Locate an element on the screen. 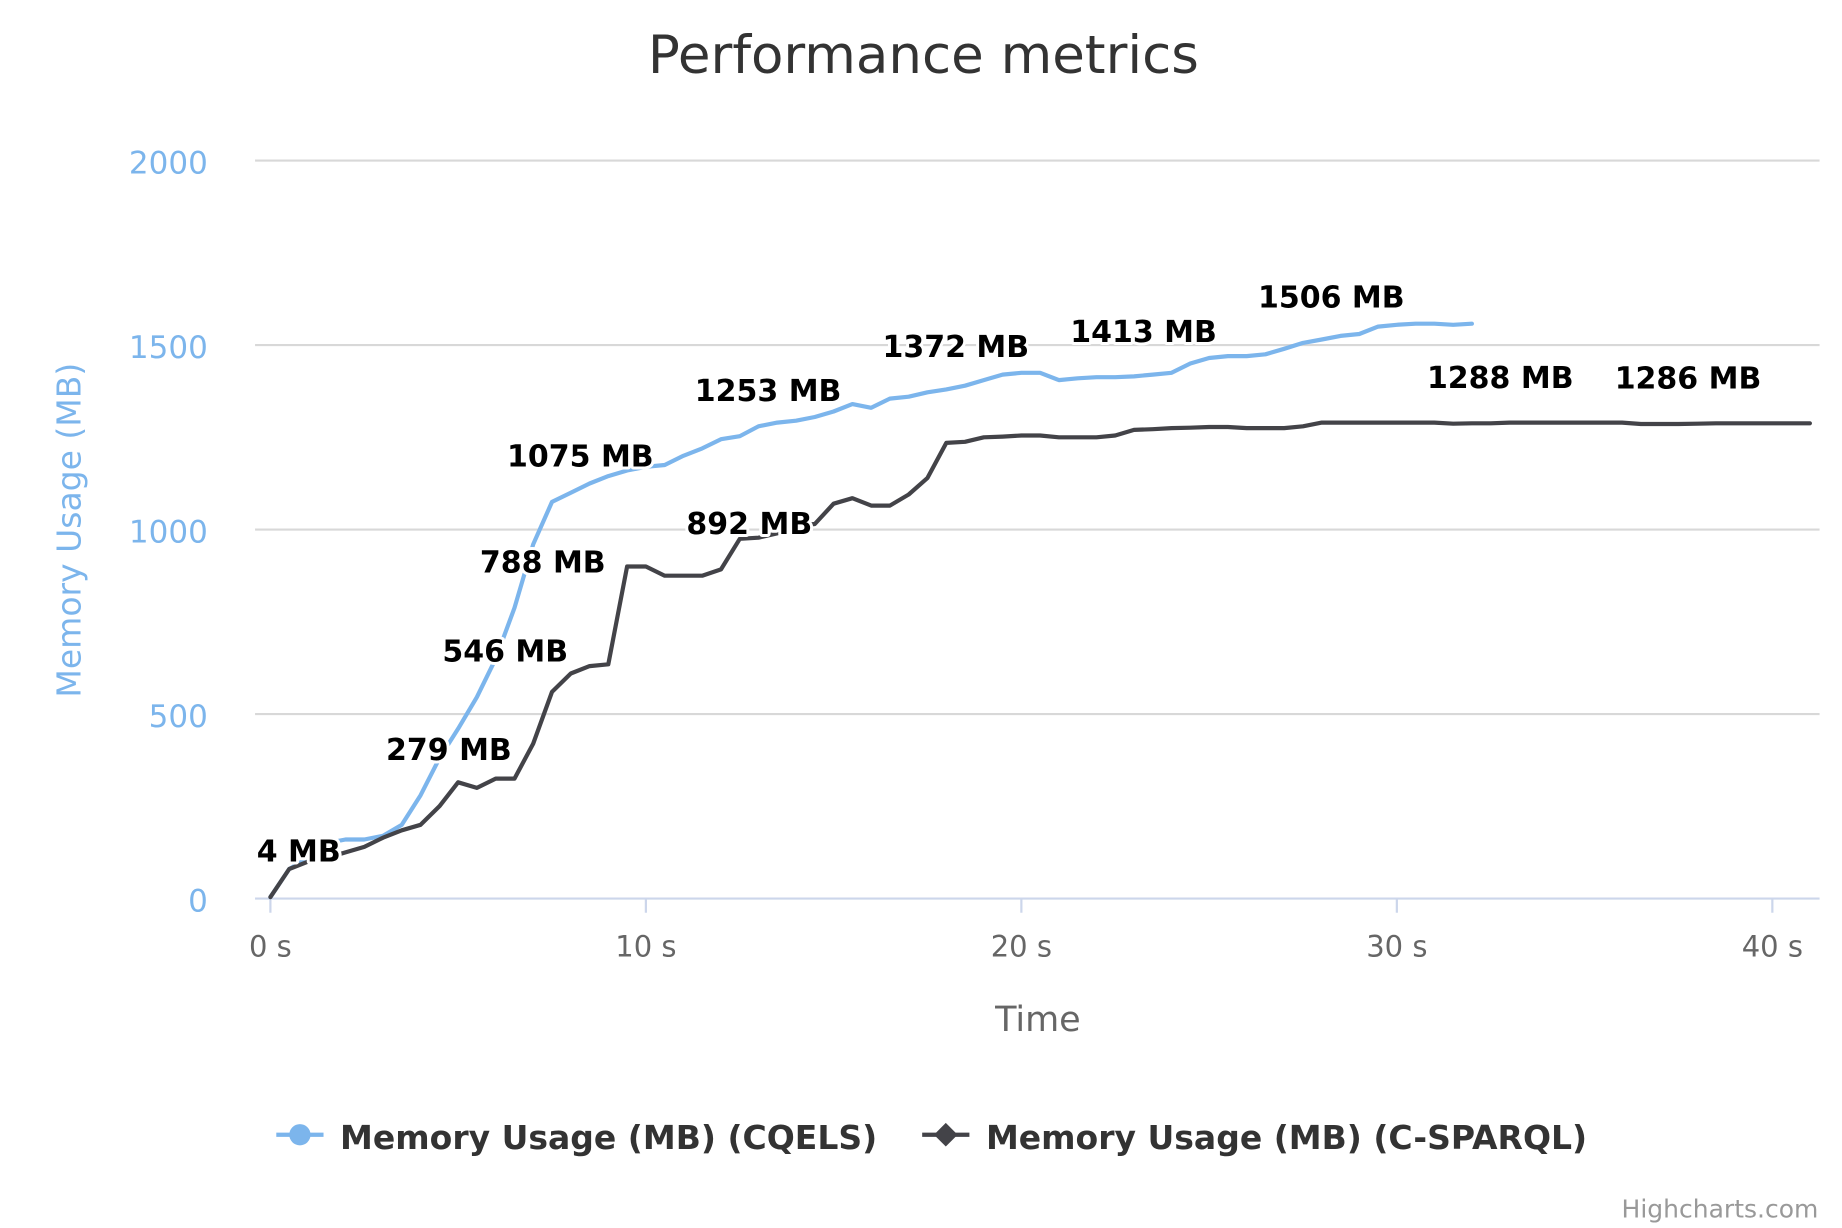 The image size is (1842, 1228). x-axis-title: Time is located at coordinates (1037, 1020).